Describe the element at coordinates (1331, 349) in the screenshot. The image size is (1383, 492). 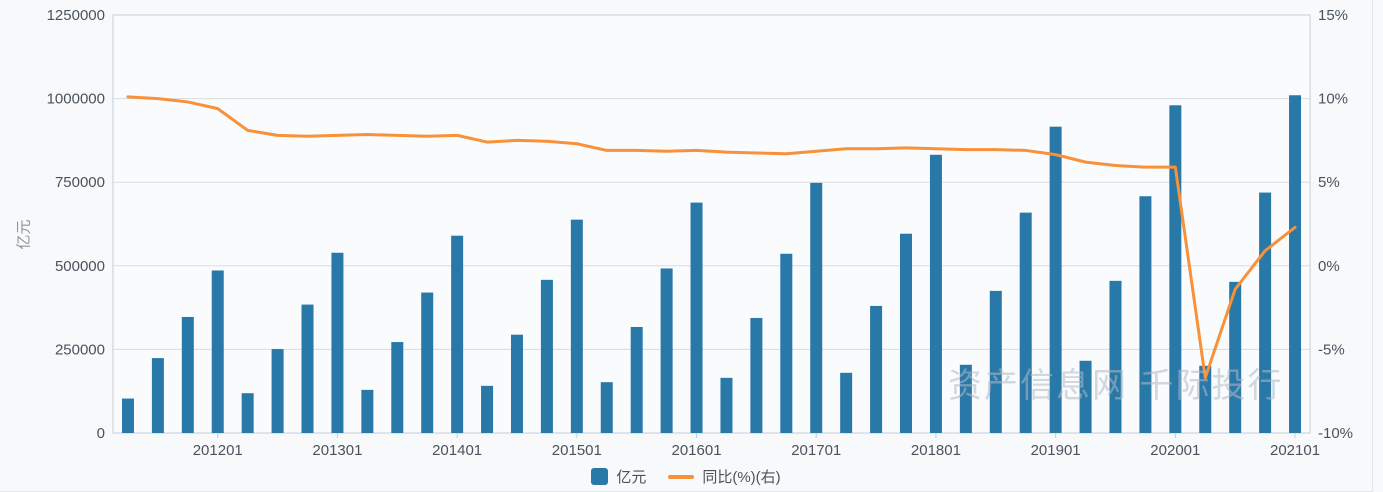
I see `y2-axis-tick-label: -5%` at that location.